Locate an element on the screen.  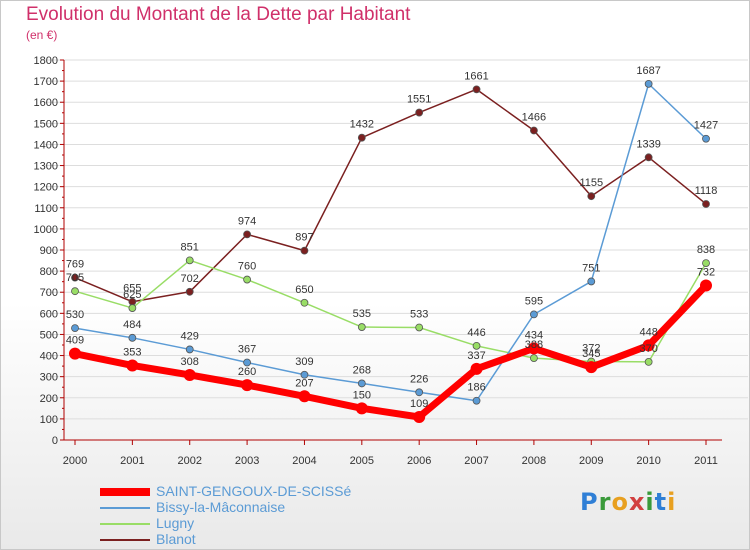
y-tick-label: 700 is located at coordinates (49, 293).